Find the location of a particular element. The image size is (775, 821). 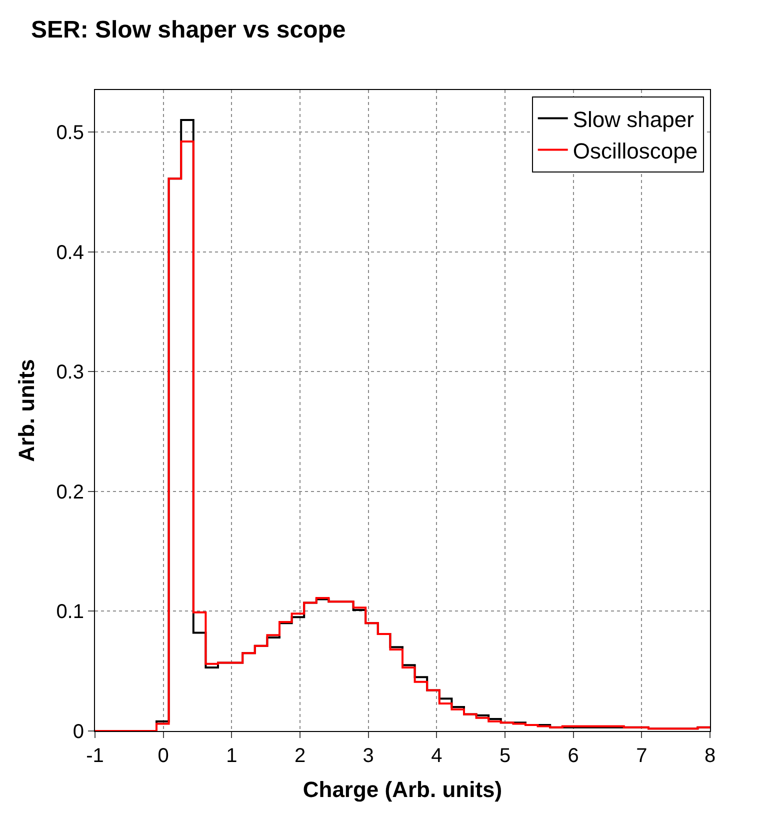

y-axis-title: Arb. units is located at coordinates (26, 410).